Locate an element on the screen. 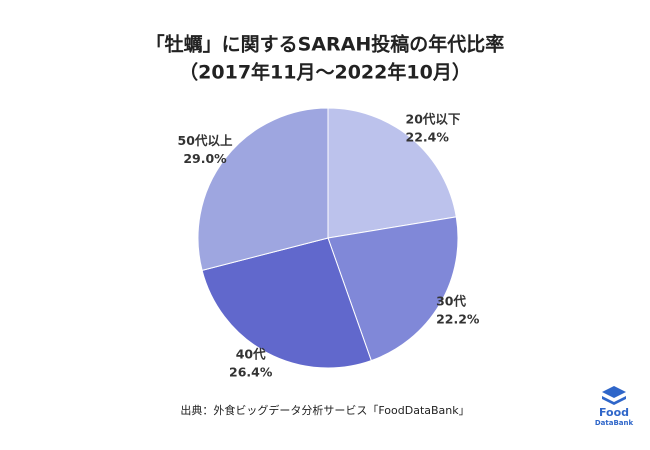 Image resolution: width=650 pixels, height=450 pixels. chart-title: 「牡蠣」に関するSARAH投稿の年代比率 is located at coordinates (325, 44).